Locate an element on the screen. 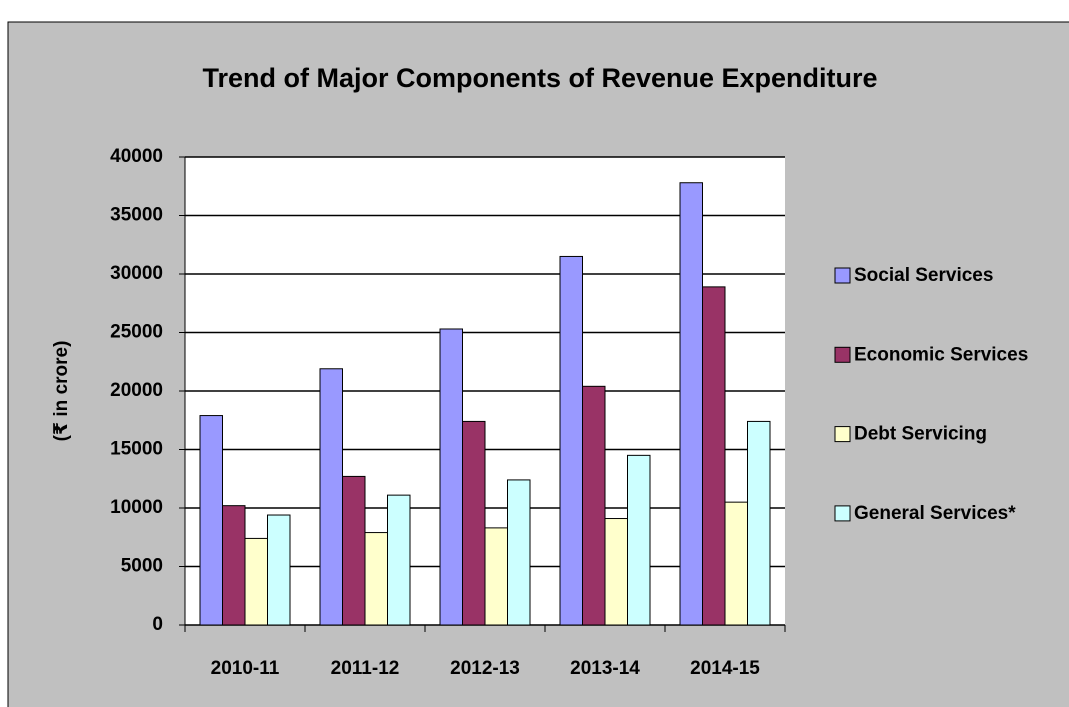 The image size is (1069, 707). legend-label: Economic Services is located at coordinates (941, 354).